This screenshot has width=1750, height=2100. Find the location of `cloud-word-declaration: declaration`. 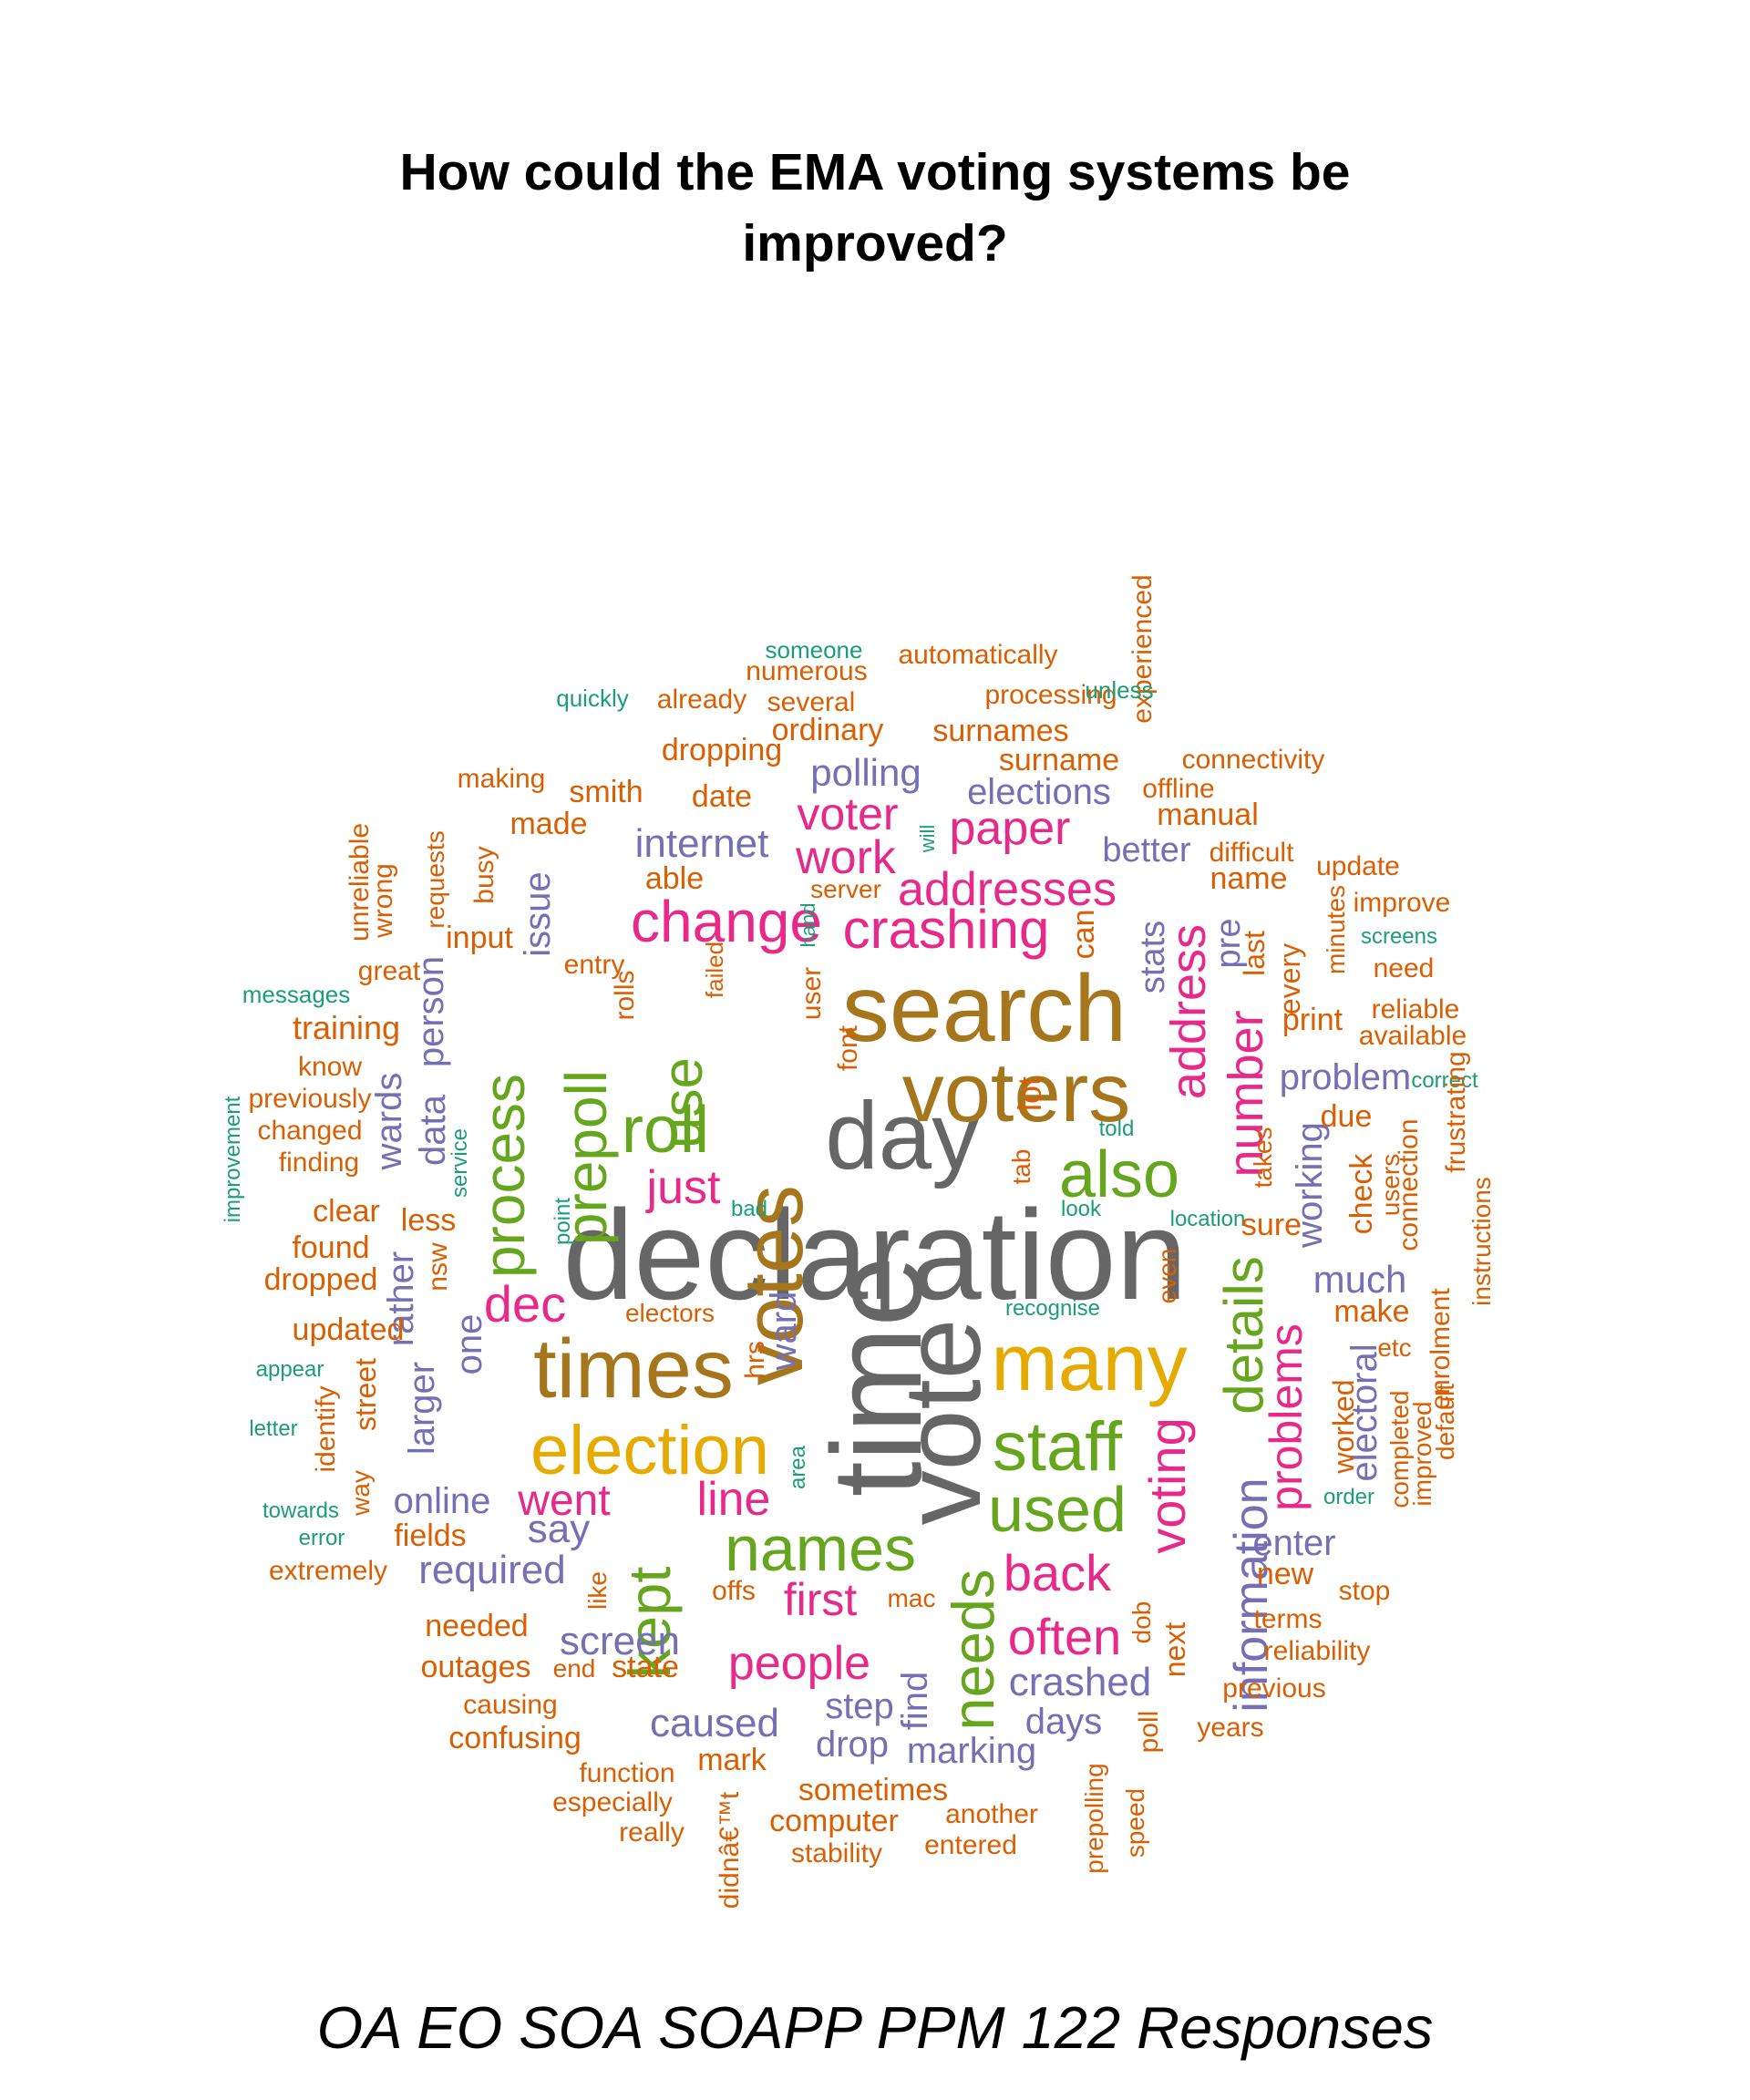

cloud-word-declaration: declaration is located at coordinates (875, 1255).